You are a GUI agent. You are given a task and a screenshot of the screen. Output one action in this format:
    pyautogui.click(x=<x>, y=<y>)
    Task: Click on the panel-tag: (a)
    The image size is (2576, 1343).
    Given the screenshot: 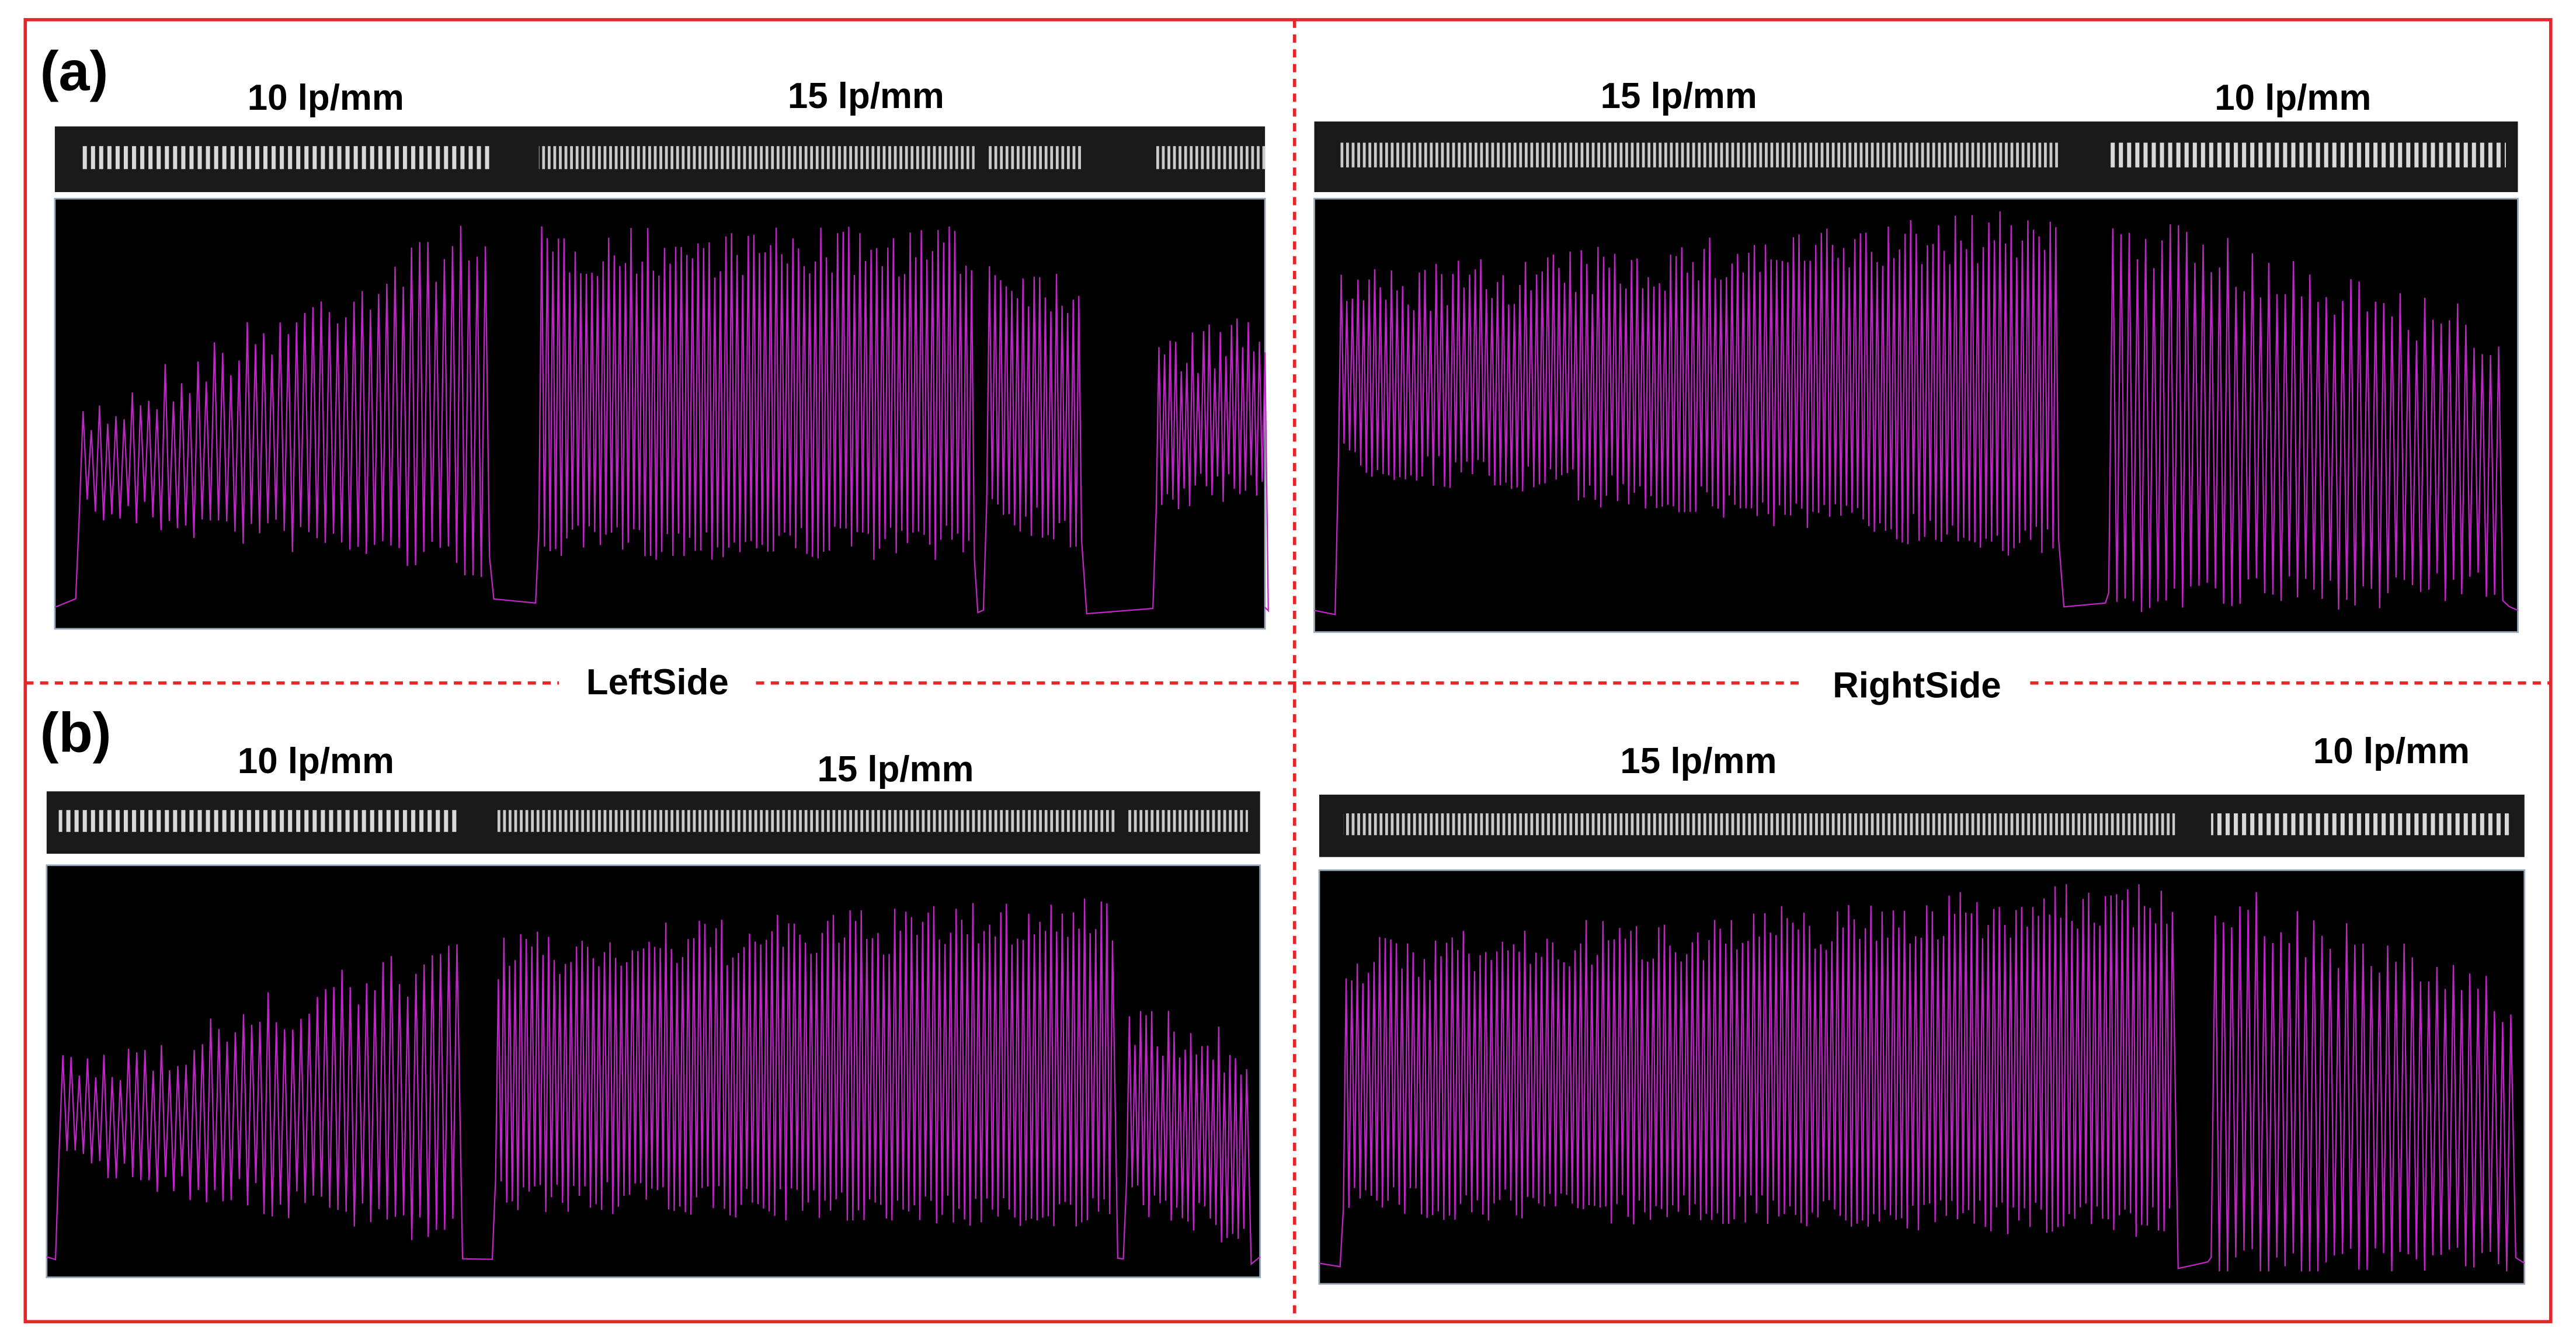 What is the action you would take?
    pyautogui.click(x=74, y=72)
    